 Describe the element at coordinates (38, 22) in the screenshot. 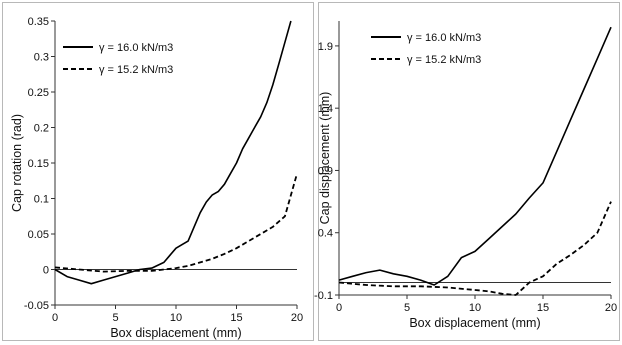

I see `y-tick-label: 0.35` at that location.